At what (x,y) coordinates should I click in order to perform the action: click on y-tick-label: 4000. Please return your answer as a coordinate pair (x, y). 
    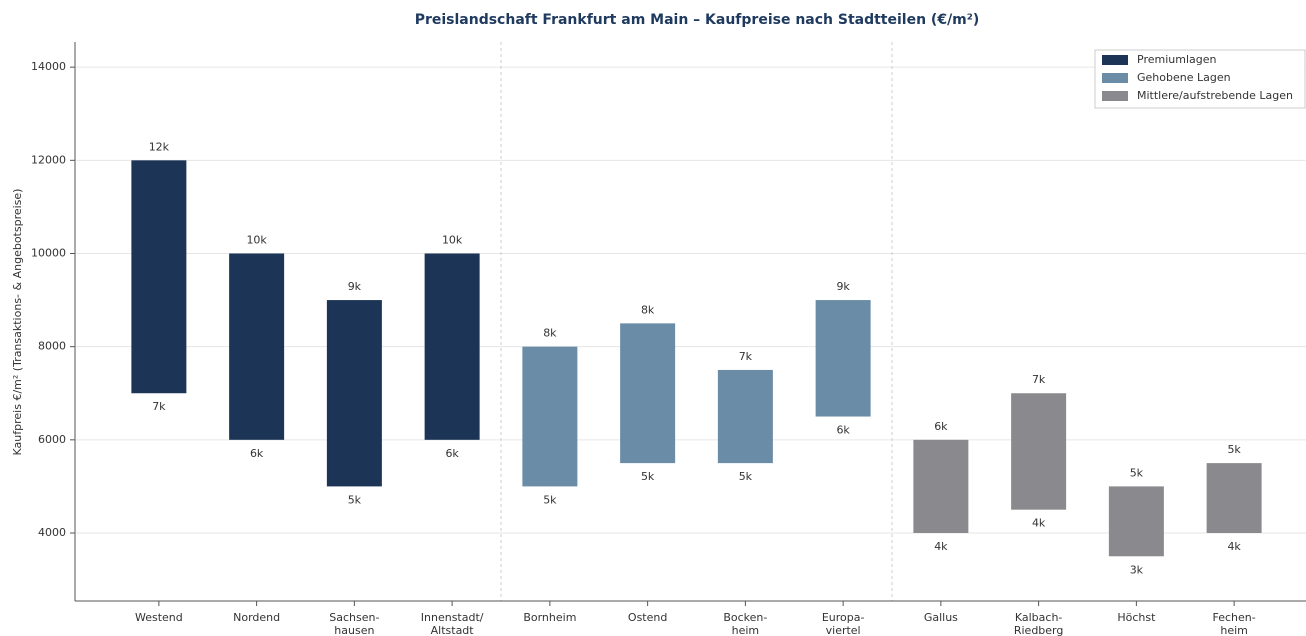
    Looking at the image, I should click on (52, 532).